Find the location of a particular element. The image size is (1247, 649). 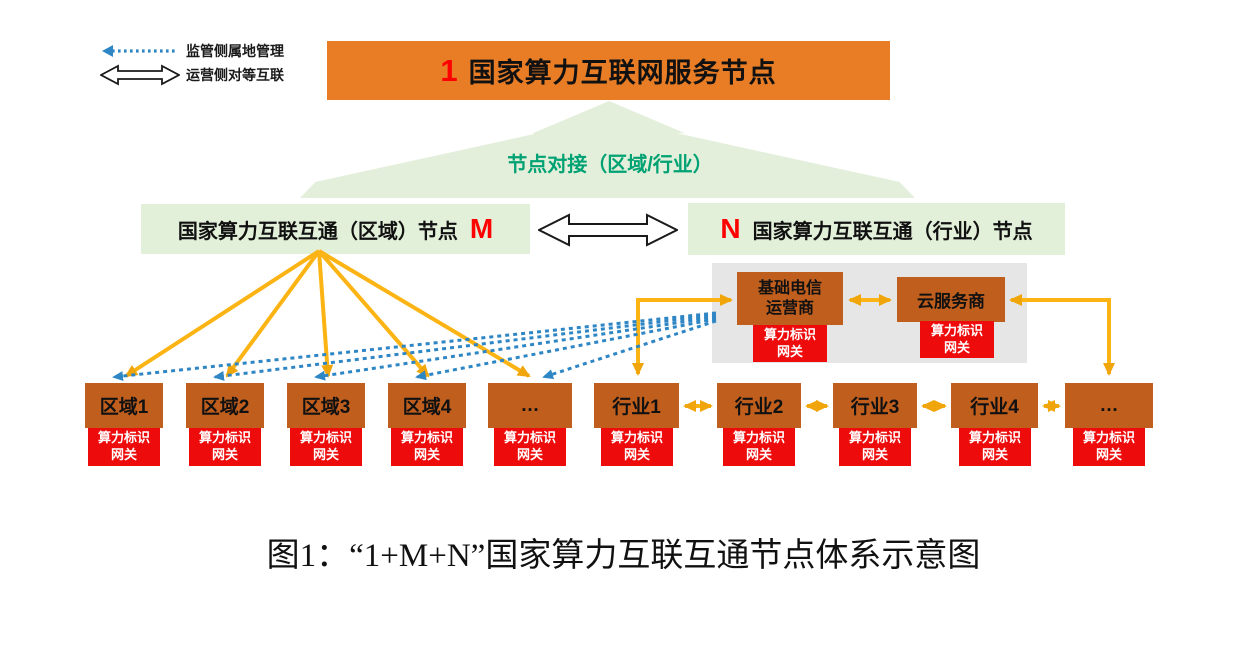

legend-label-operation: 运营侧对等互联 is located at coordinates (235, 75).